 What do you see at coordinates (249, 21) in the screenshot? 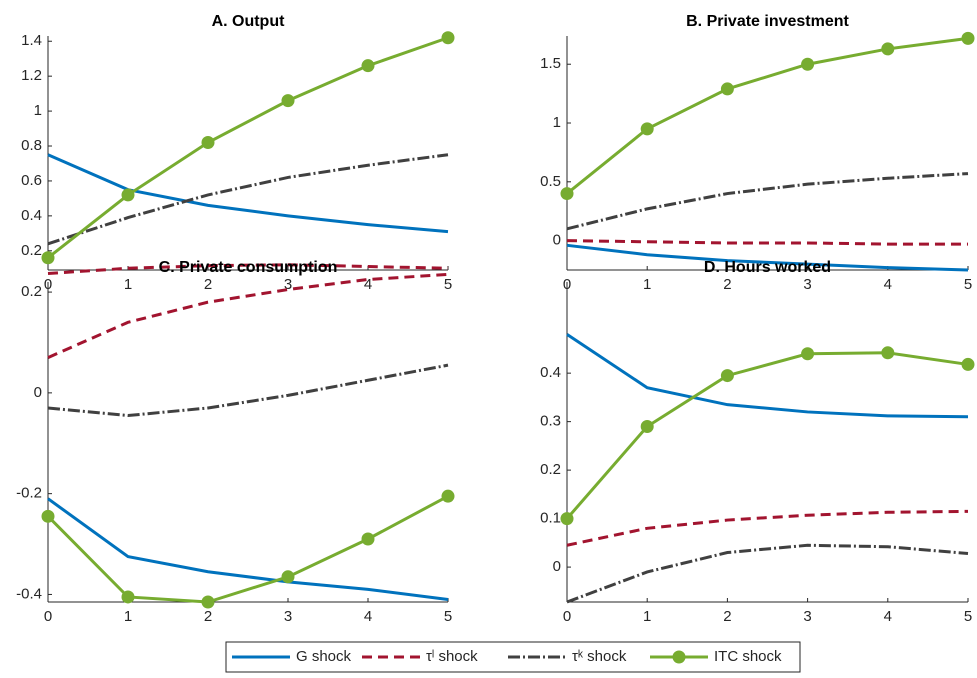
I see `chart-title: A. Output` at bounding box center [249, 21].